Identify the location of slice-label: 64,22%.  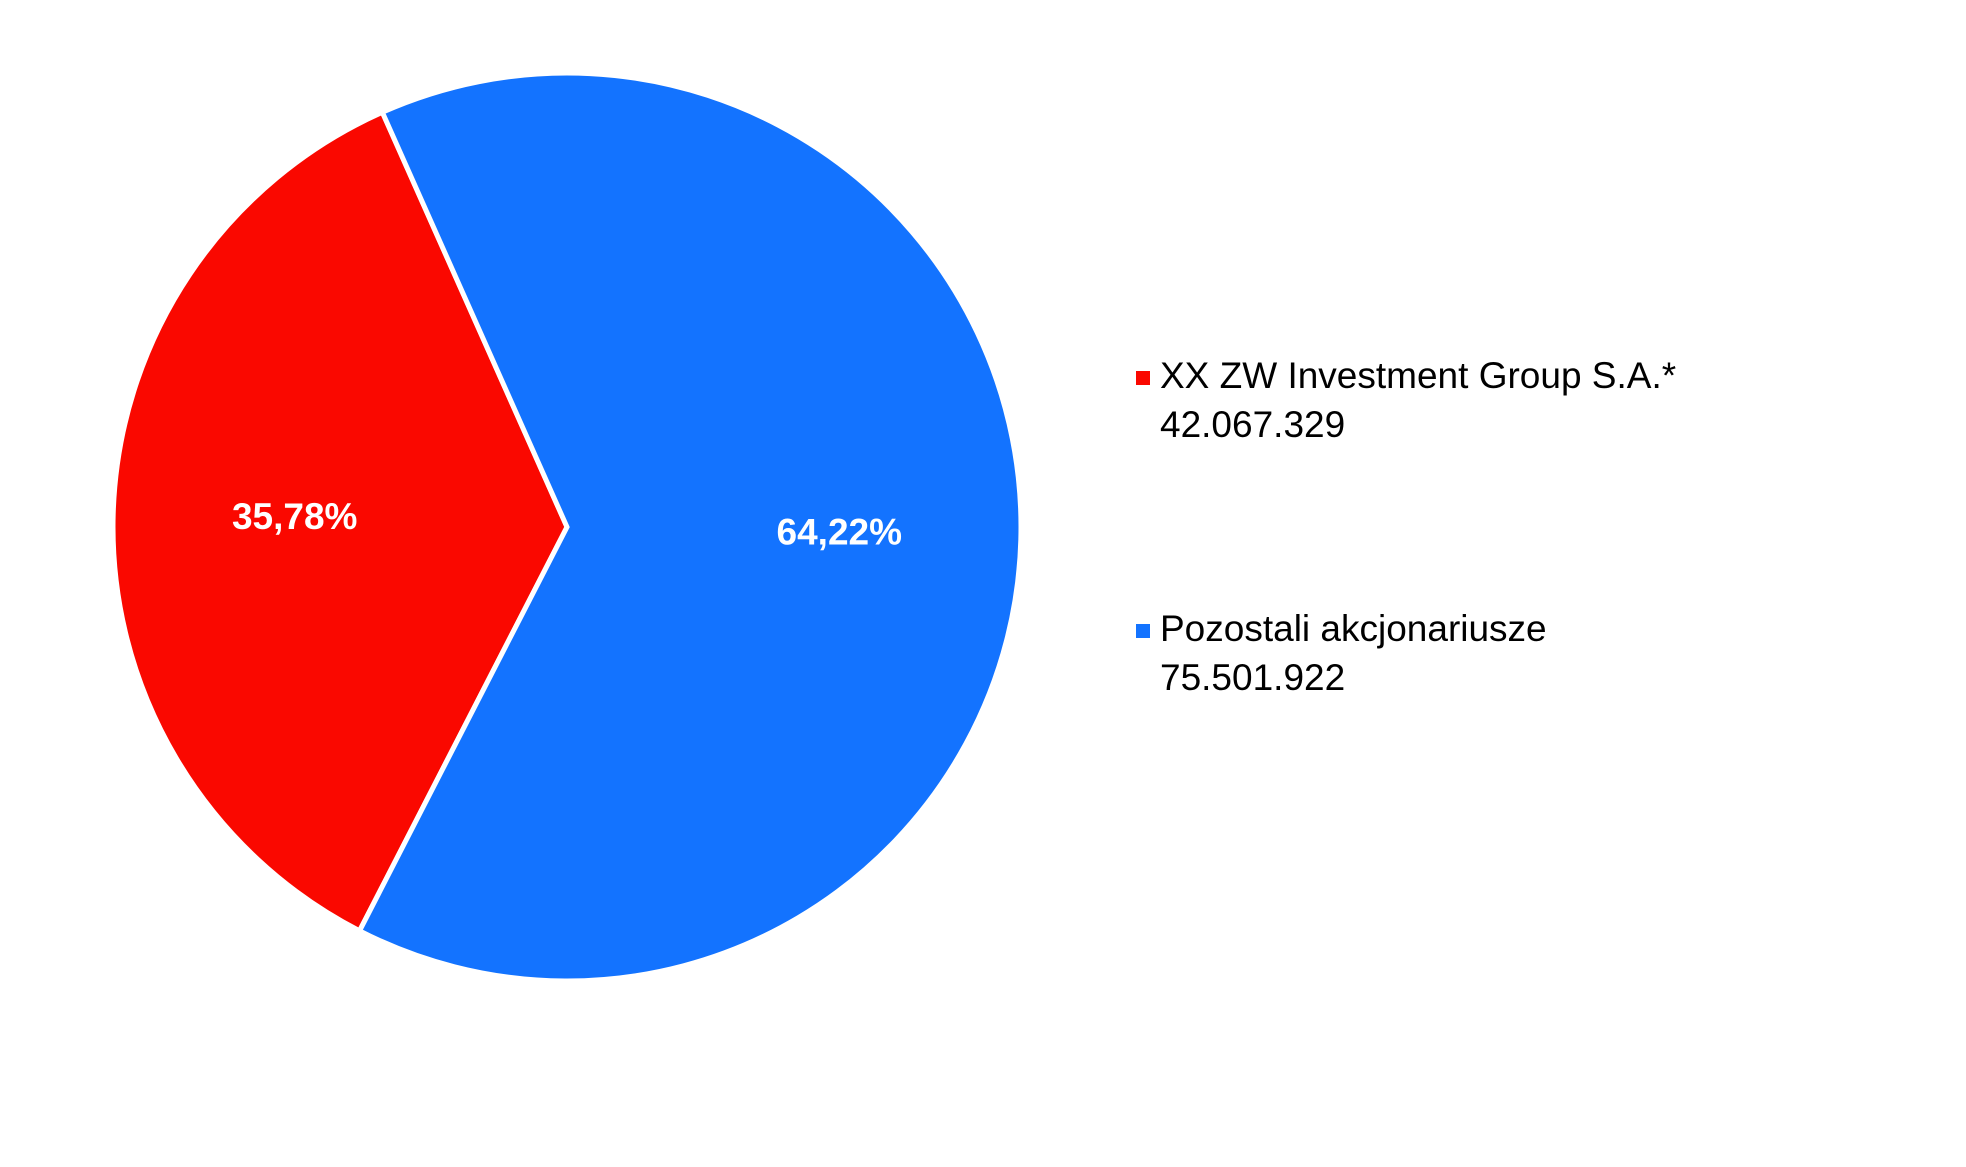
(840, 531).